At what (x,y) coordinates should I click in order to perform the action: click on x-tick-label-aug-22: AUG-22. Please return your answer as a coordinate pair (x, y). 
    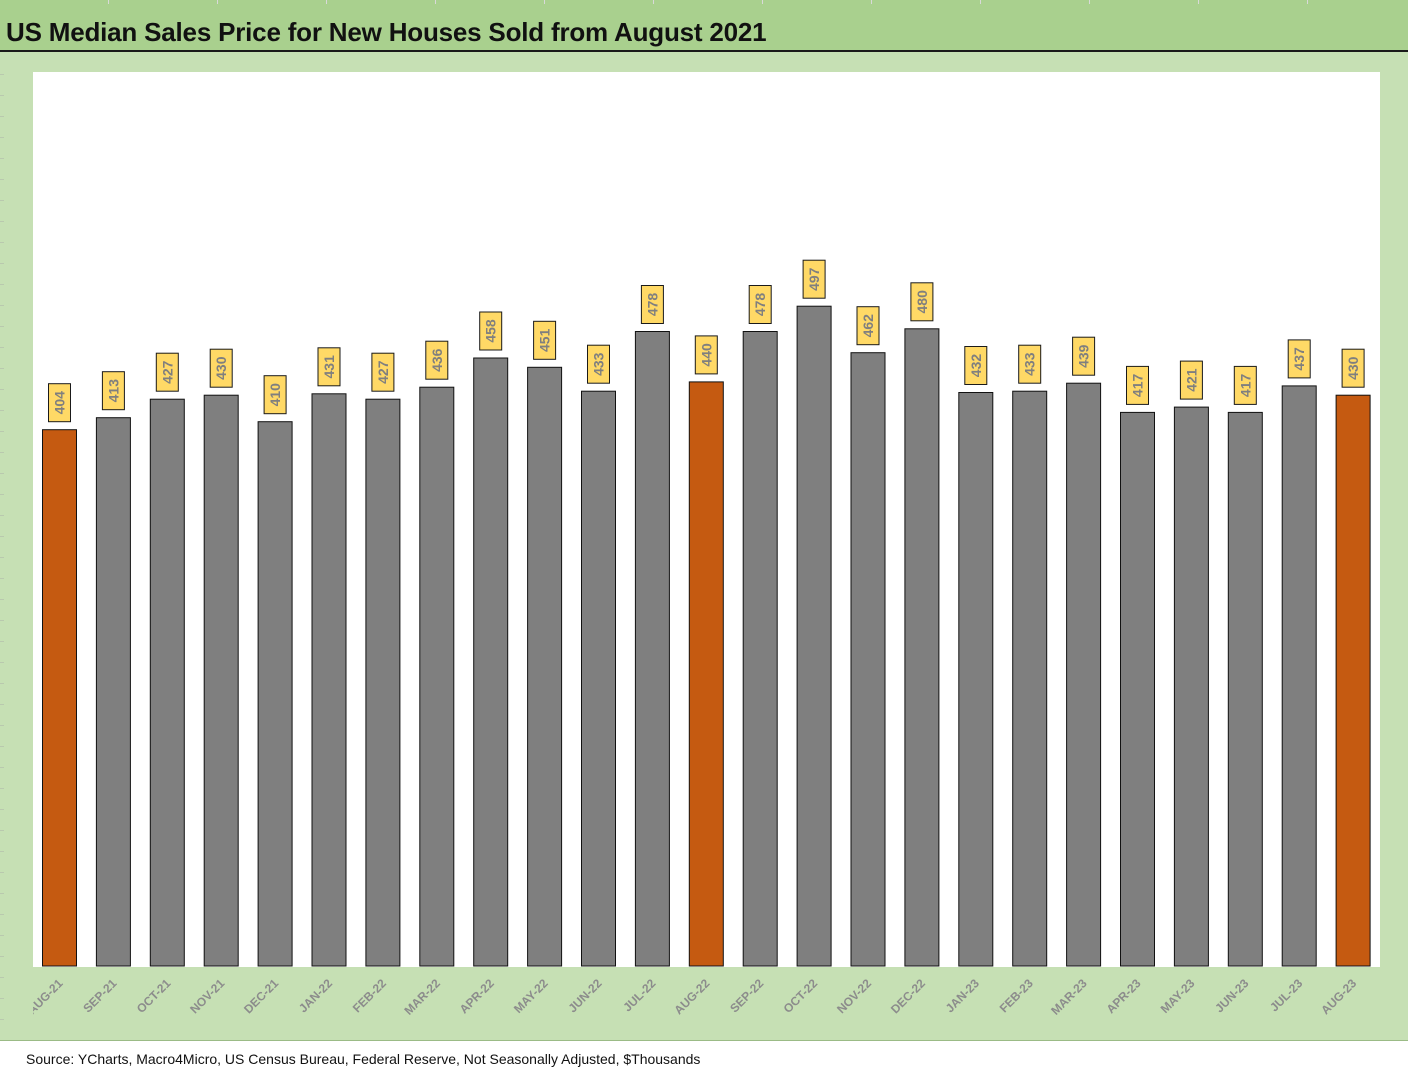
    Looking at the image, I should click on (691, 996).